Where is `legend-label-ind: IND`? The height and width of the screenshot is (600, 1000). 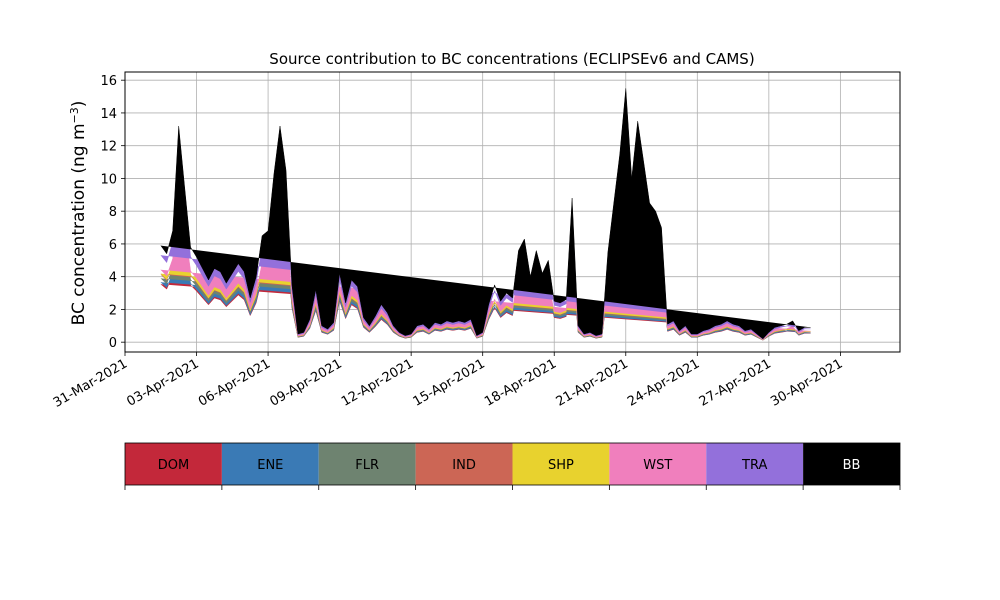 legend-label-ind: IND is located at coordinates (464, 465).